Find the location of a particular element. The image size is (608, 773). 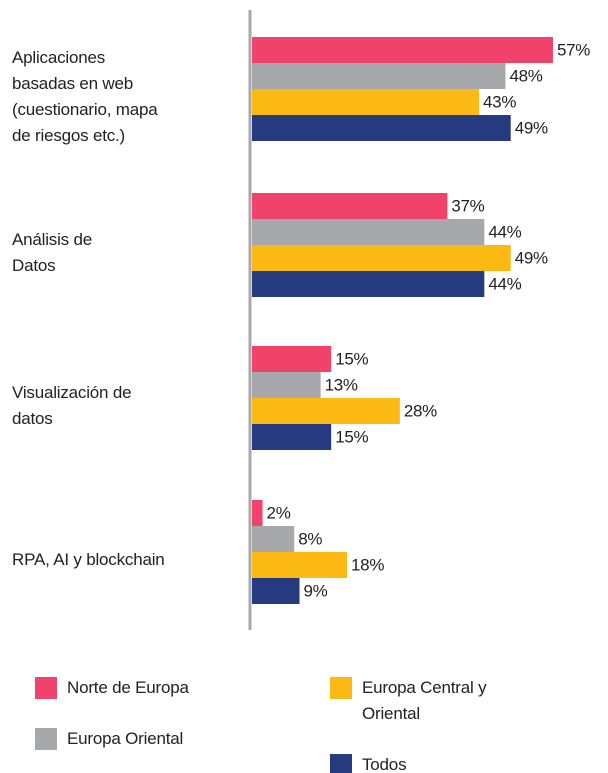

value-label: 37% is located at coordinates (467, 205).